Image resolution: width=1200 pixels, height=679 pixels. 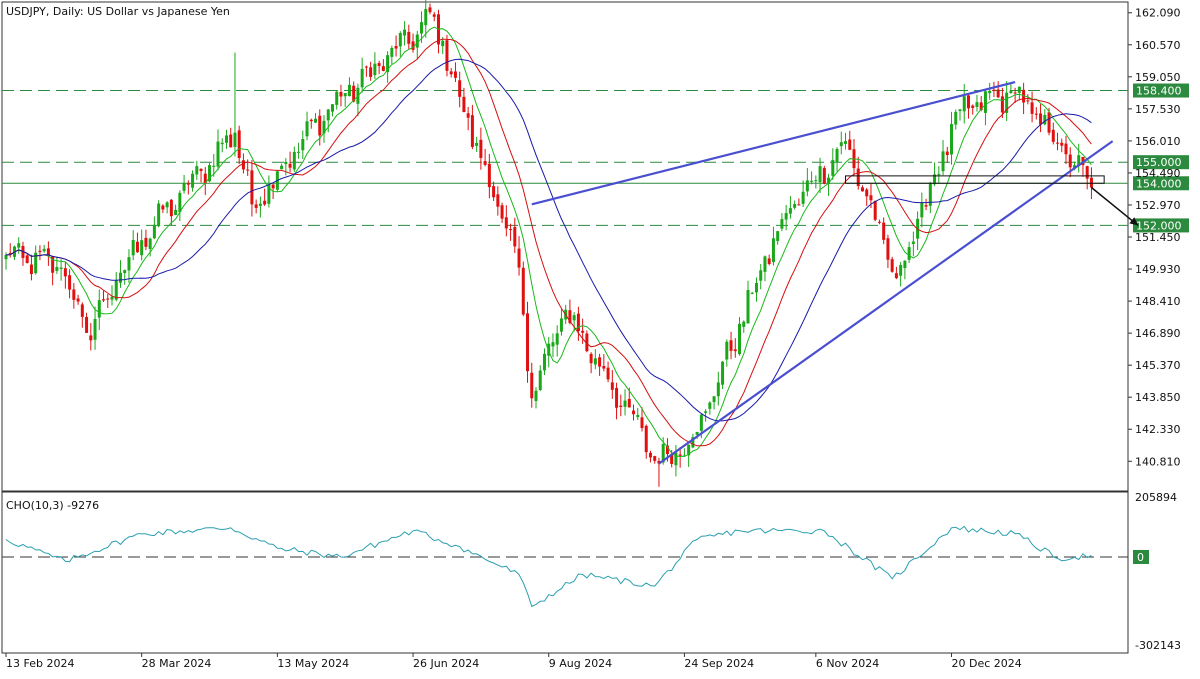 I want to click on level-label: 158.400, so click(x=1159, y=91).